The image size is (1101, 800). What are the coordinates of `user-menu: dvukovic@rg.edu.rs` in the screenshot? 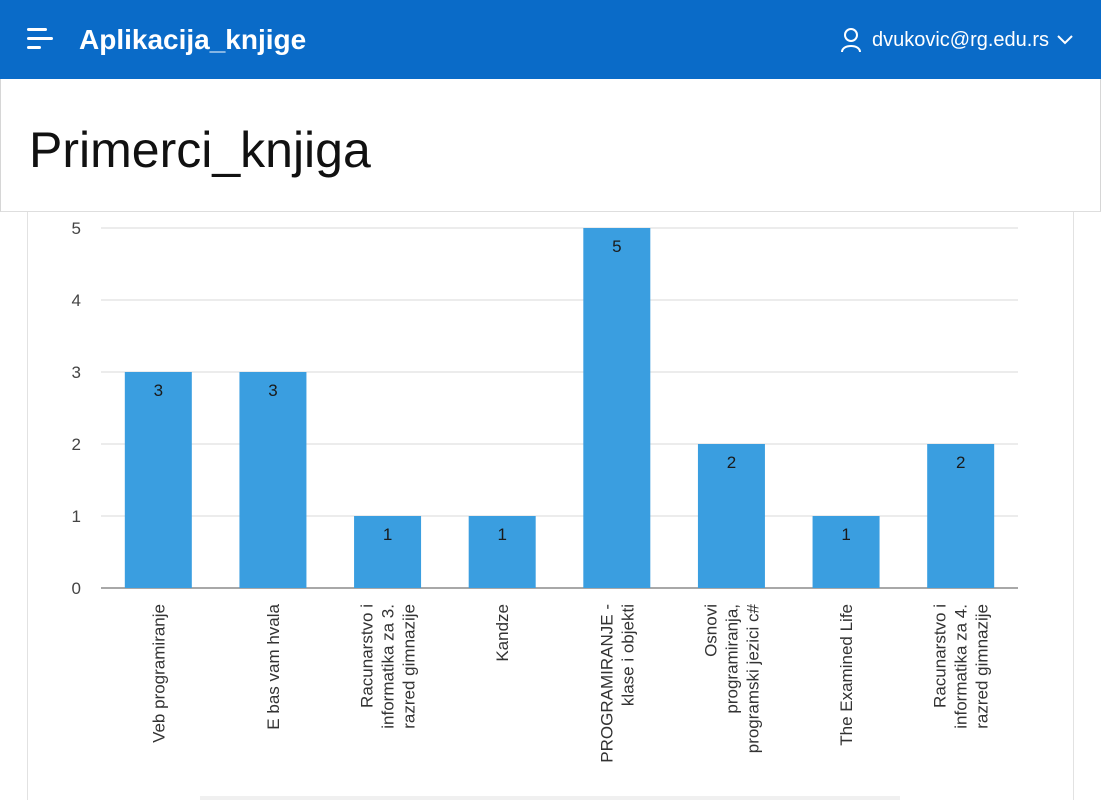 It's located at (956, 40).